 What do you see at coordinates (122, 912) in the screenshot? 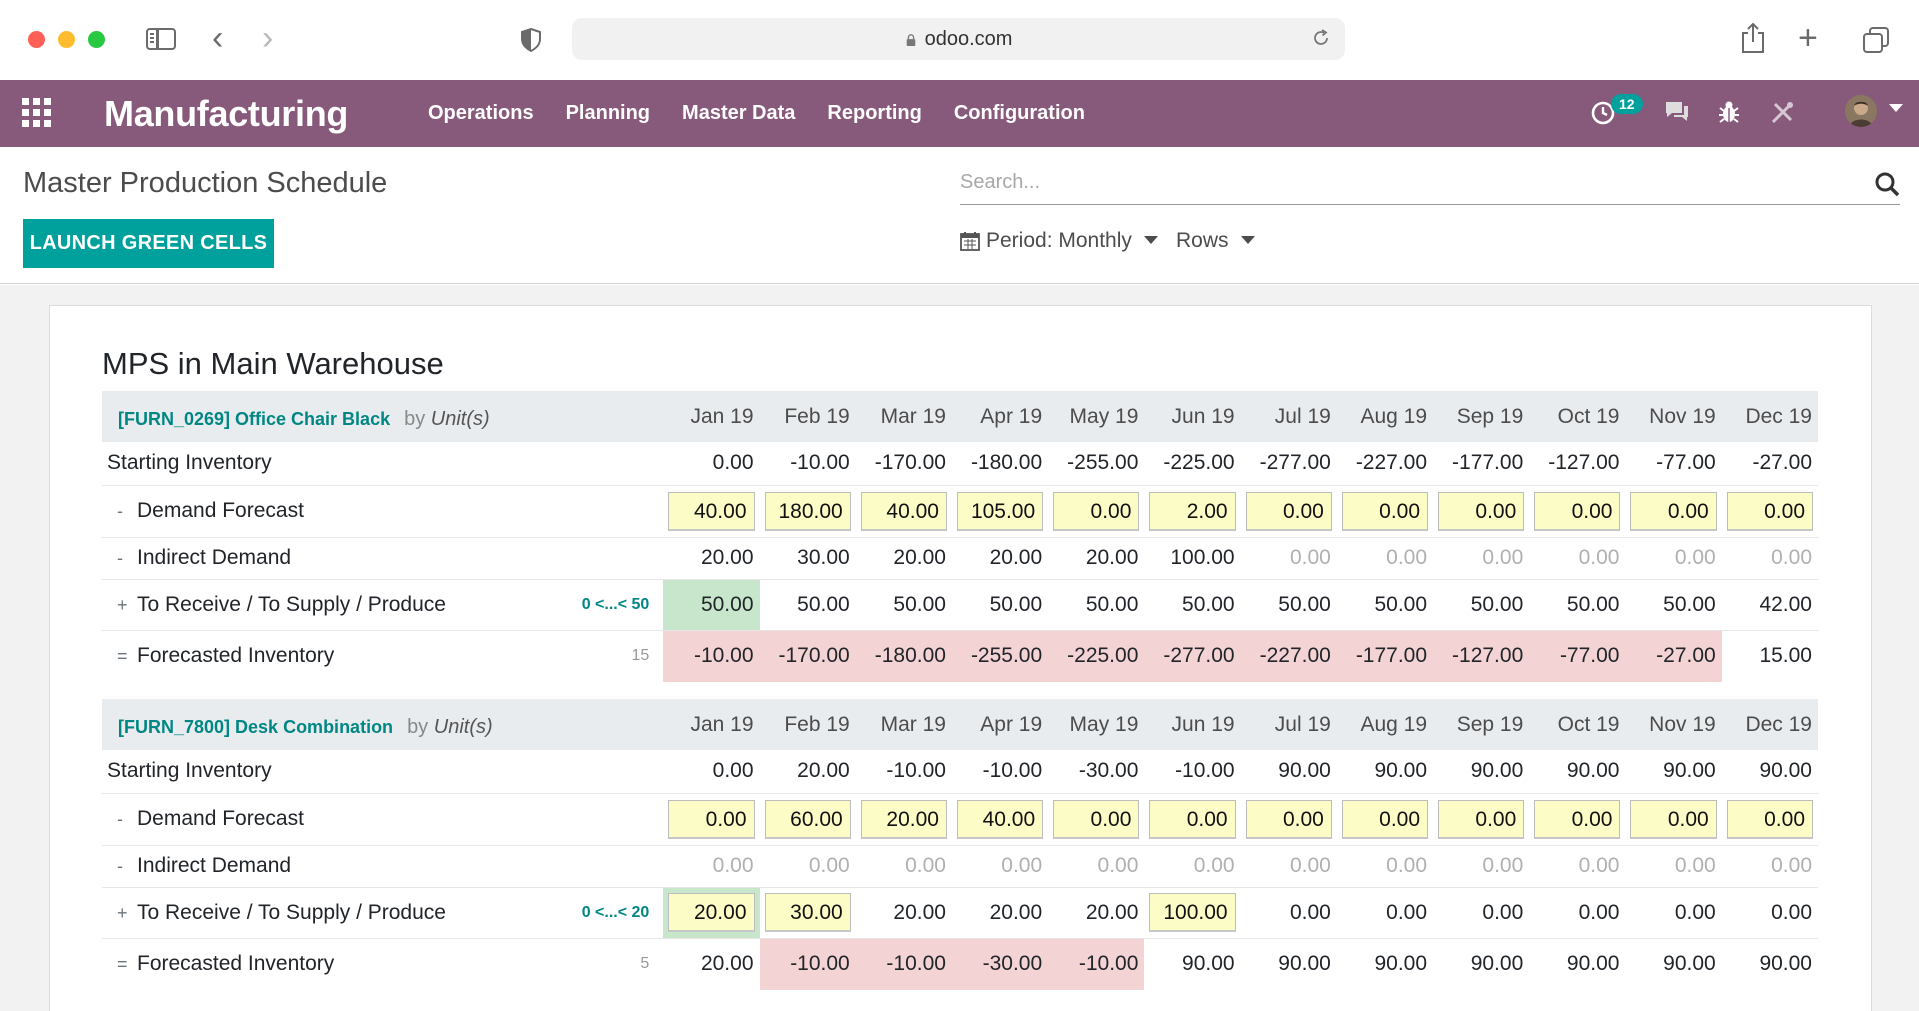
I see `row-operator: +` at bounding box center [122, 912].